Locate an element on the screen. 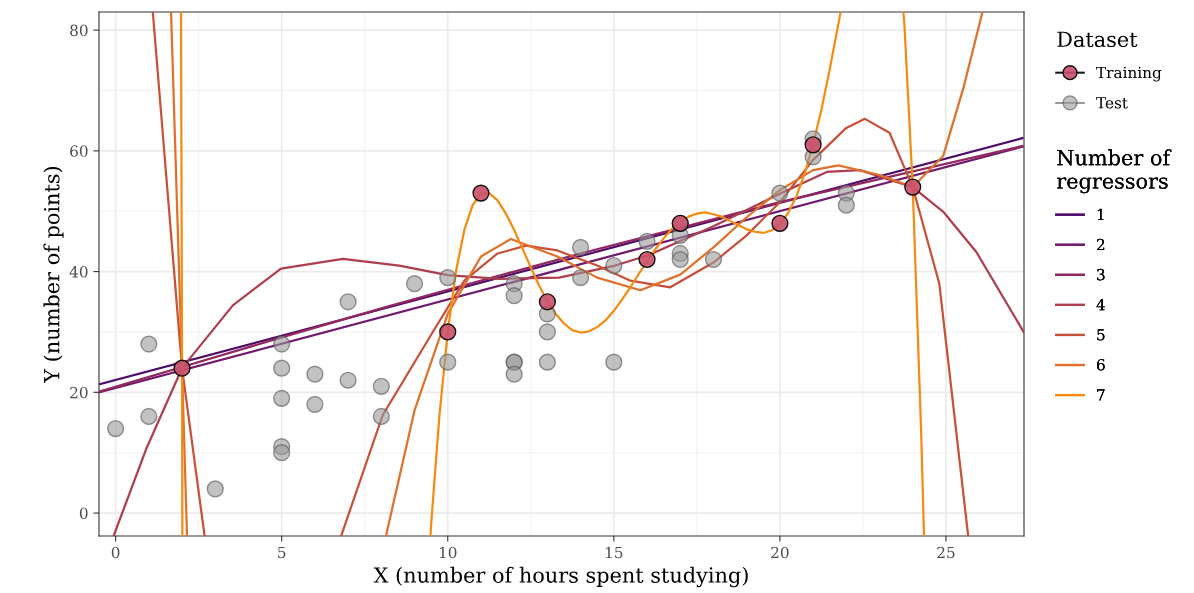  y-tick-label: 80 is located at coordinates (79, 30).